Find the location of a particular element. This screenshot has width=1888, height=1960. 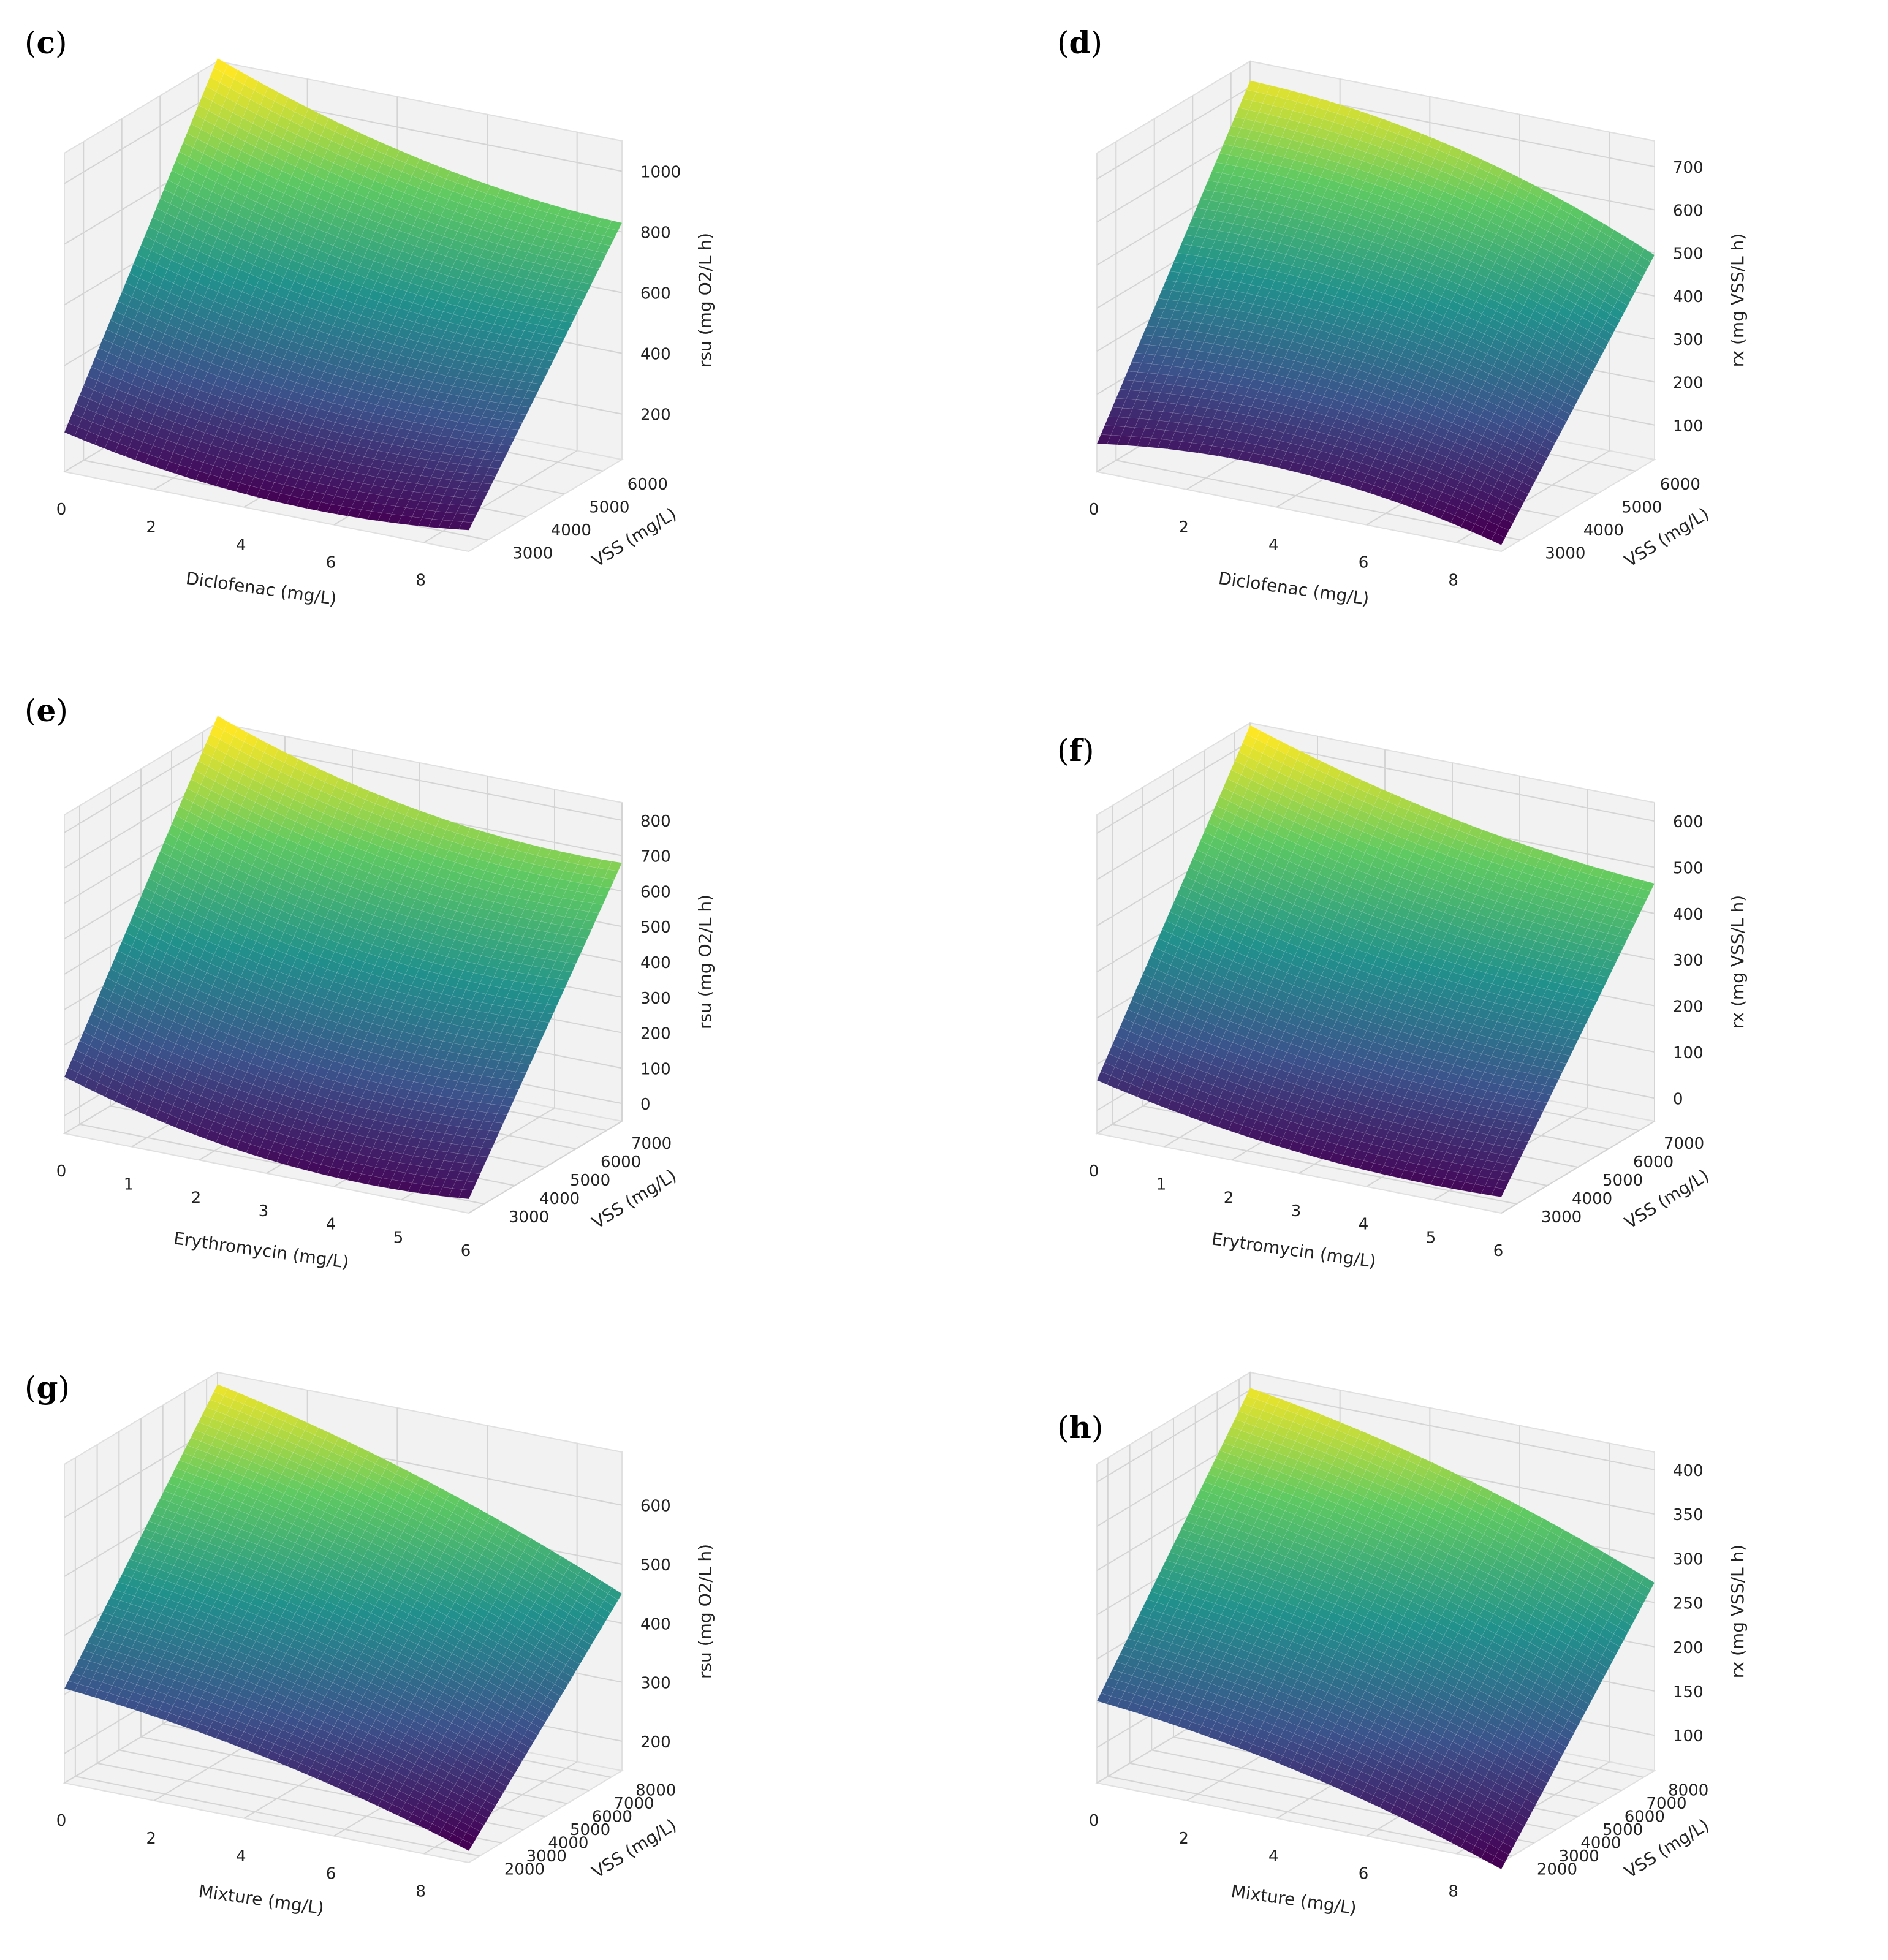

tick-labels: 0 2 4 6 8 3000 4000 5000 6000 200 400 600 800 1000 is located at coordinates (368, 377).